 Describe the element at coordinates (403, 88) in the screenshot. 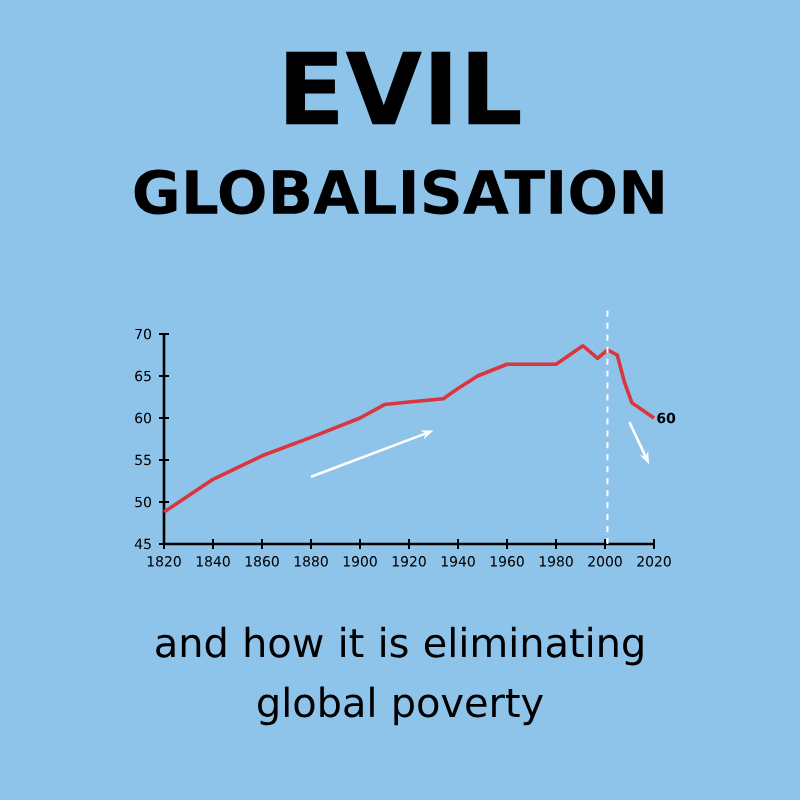

I see `chart-title: EVIL` at that location.